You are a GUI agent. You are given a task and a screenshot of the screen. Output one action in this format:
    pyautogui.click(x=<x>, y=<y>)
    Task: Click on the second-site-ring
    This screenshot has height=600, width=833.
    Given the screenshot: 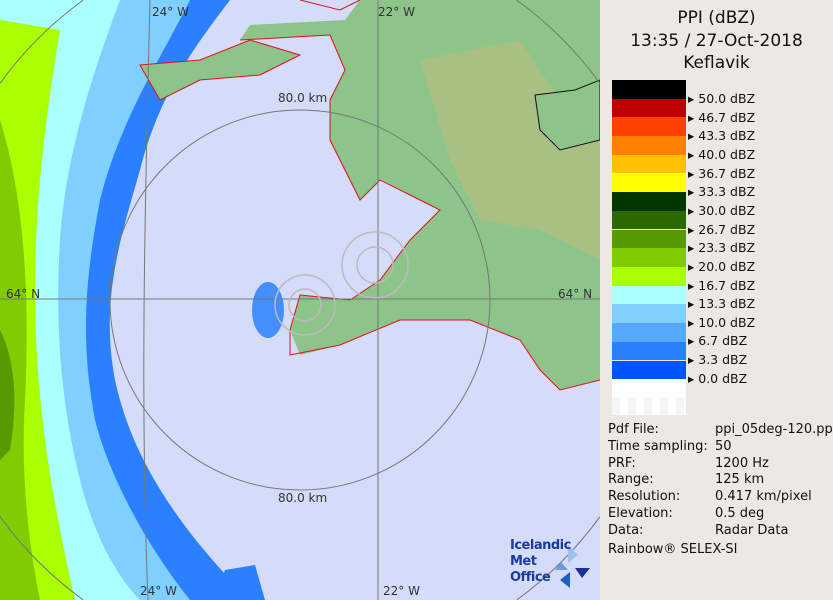 What is the action you would take?
    pyautogui.click(x=375, y=265)
    